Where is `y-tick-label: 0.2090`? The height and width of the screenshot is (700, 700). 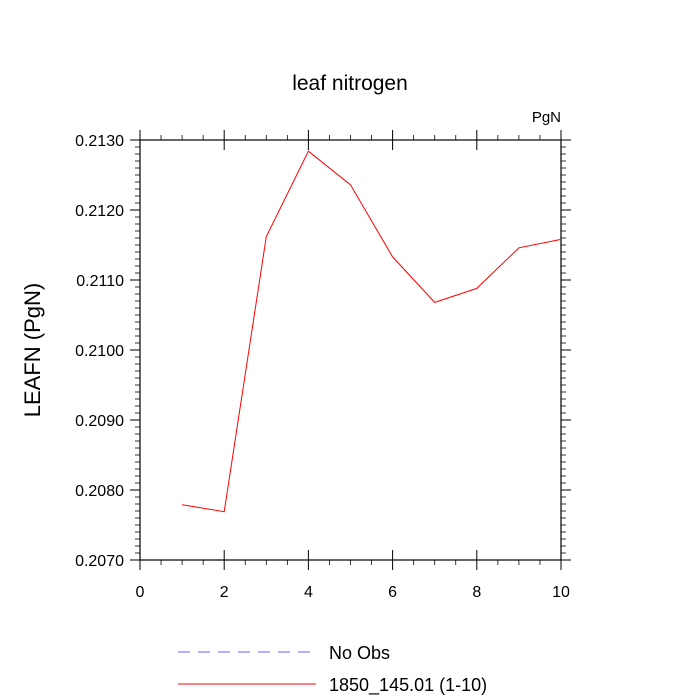 y-tick-label: 0.2090 is located at coordinates (99, 421).